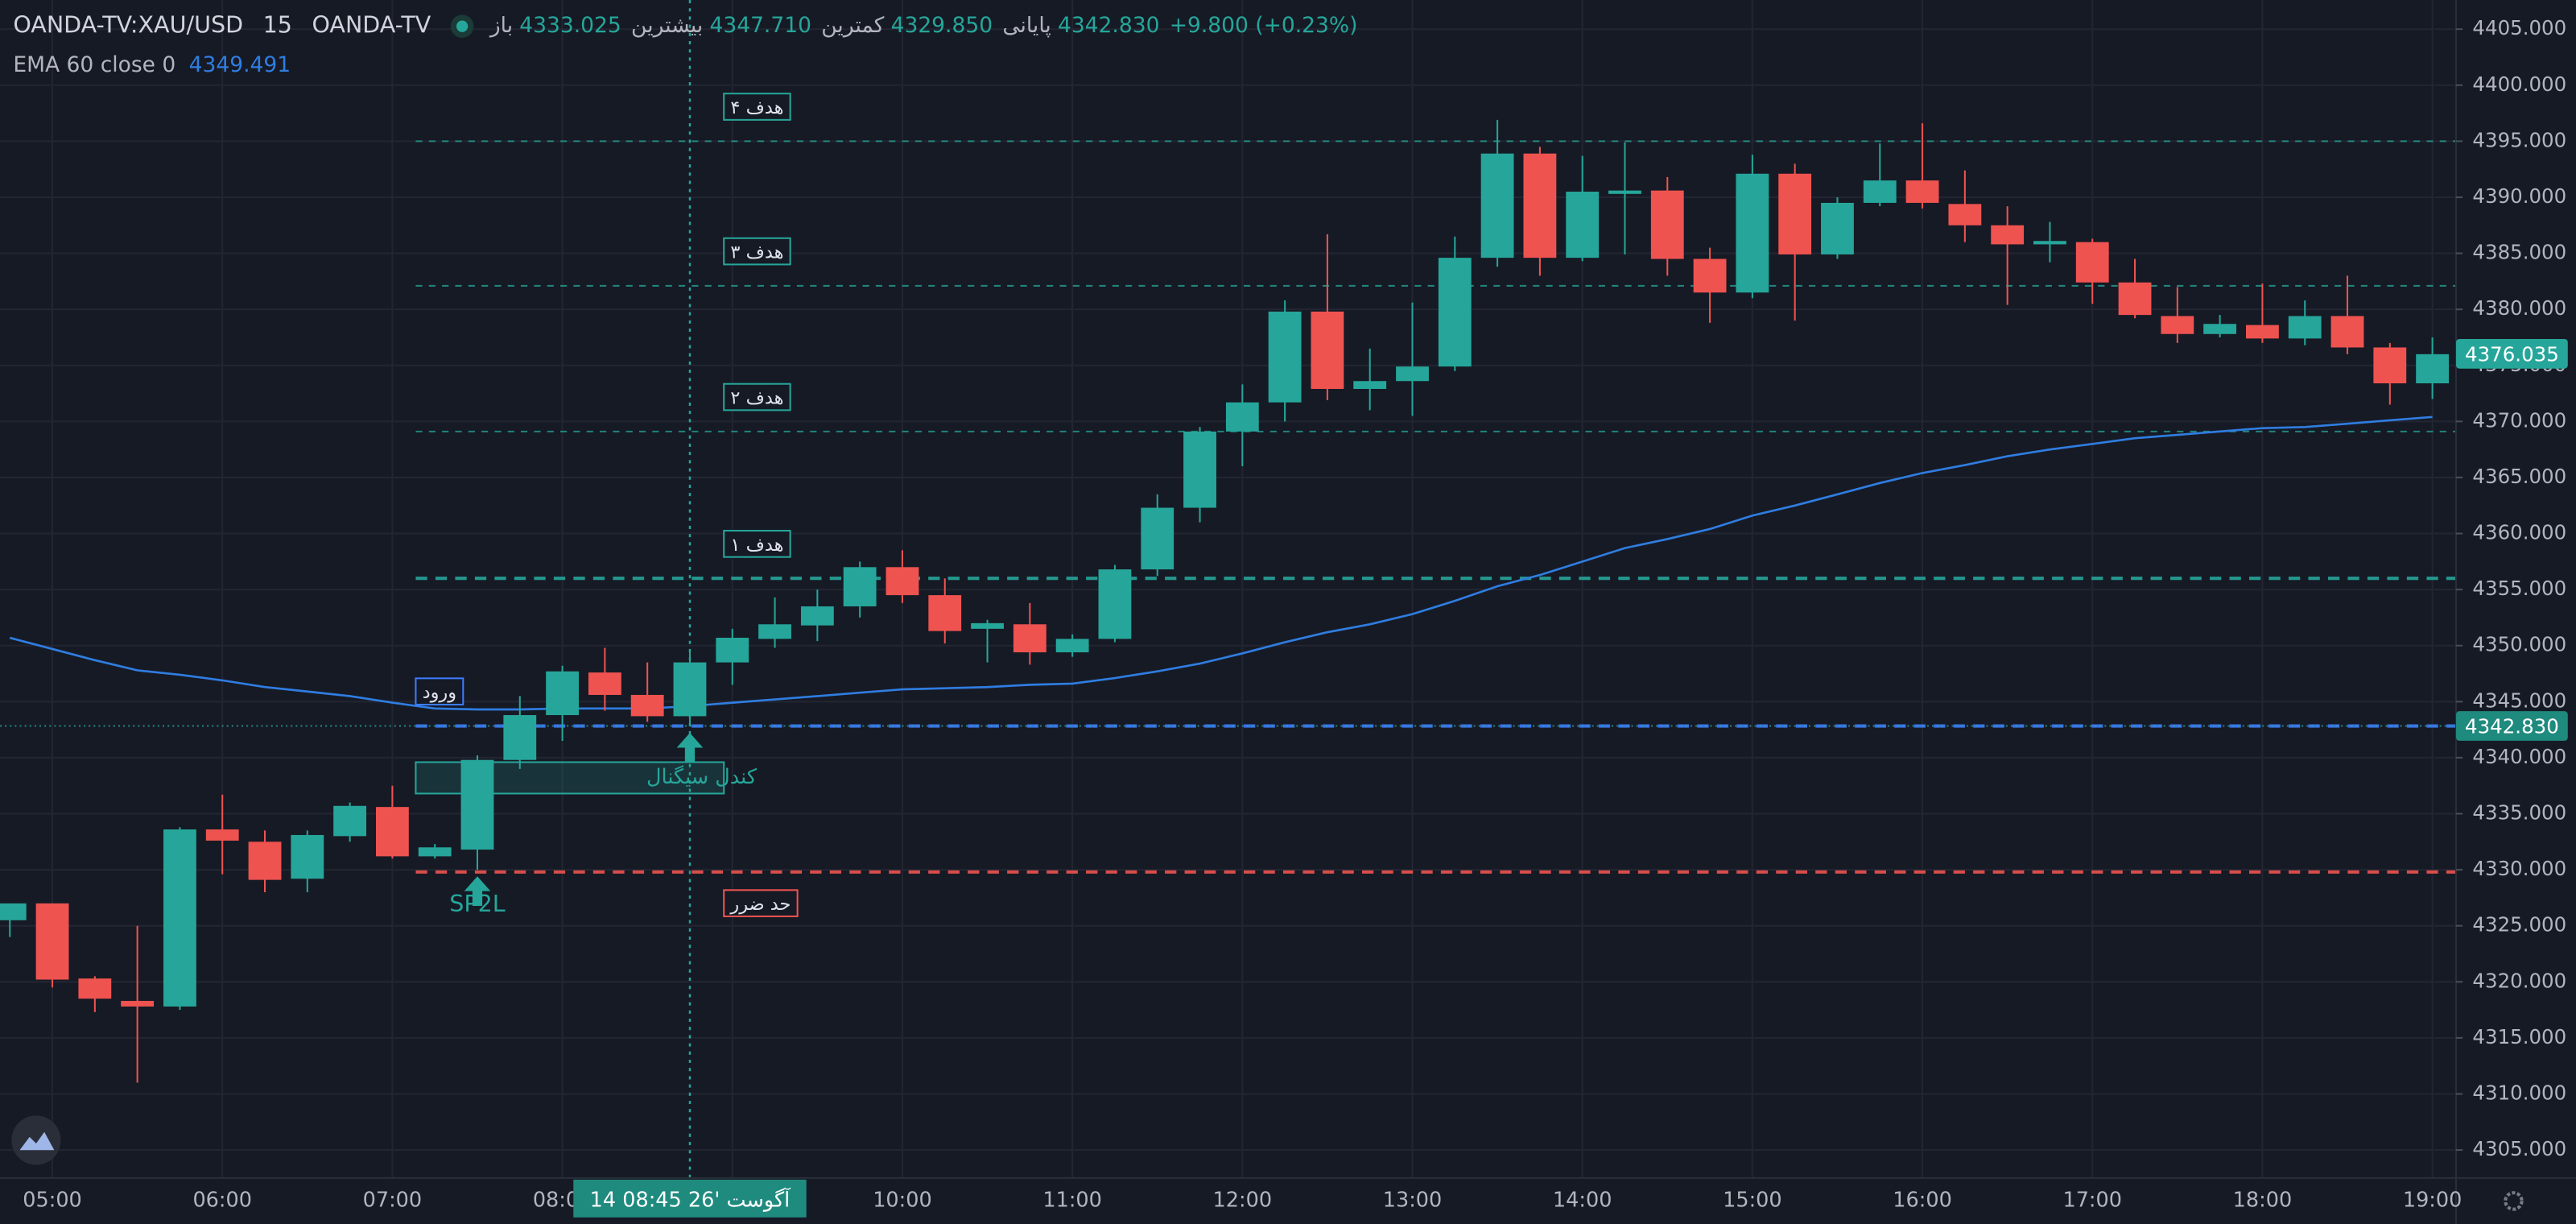  What do you see at coordinates (2519, 476) in the screenshot?
I see `y-tick-label: 4365.000` at bounding box center [2519, 476].